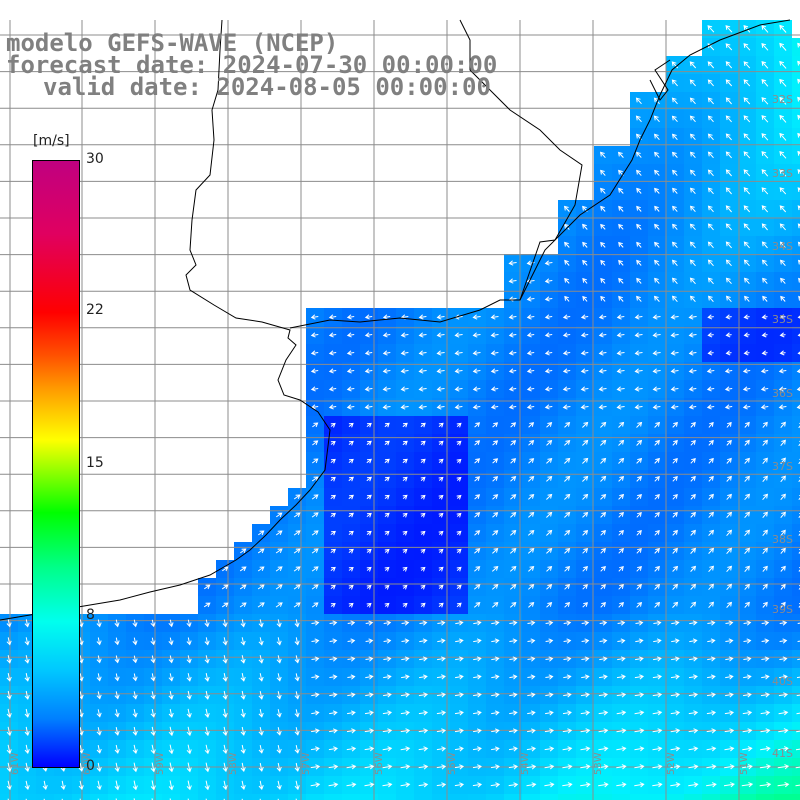 This screenshot has height=800, width=800. Describe the element at coordinates (782, 319) in the screenshot. I see `latitude-label: 35S` at that location.